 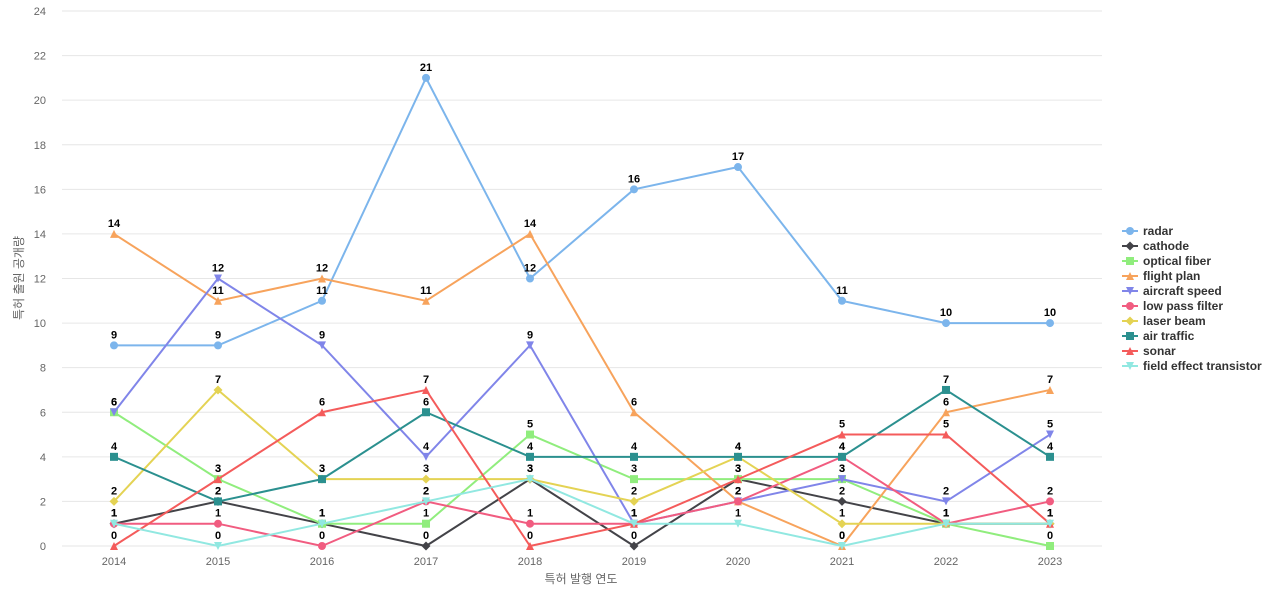 I want to click on x-tick-label: 2021, so click(x=842, y=562).